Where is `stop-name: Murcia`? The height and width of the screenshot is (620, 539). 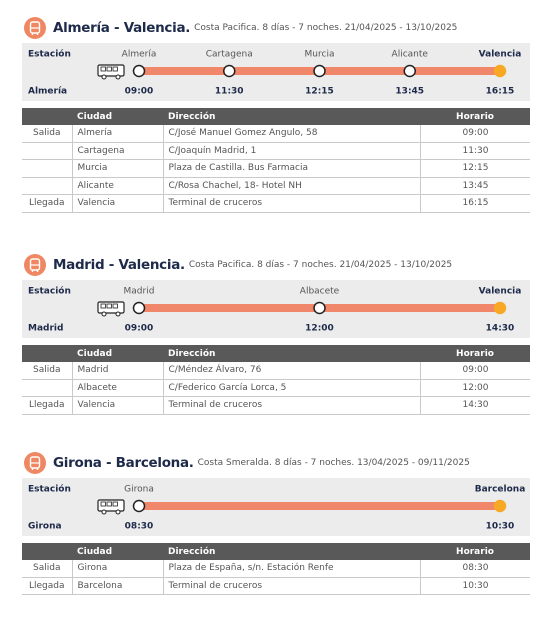 stop-name: Murcia is located at coordinates (320, 55).